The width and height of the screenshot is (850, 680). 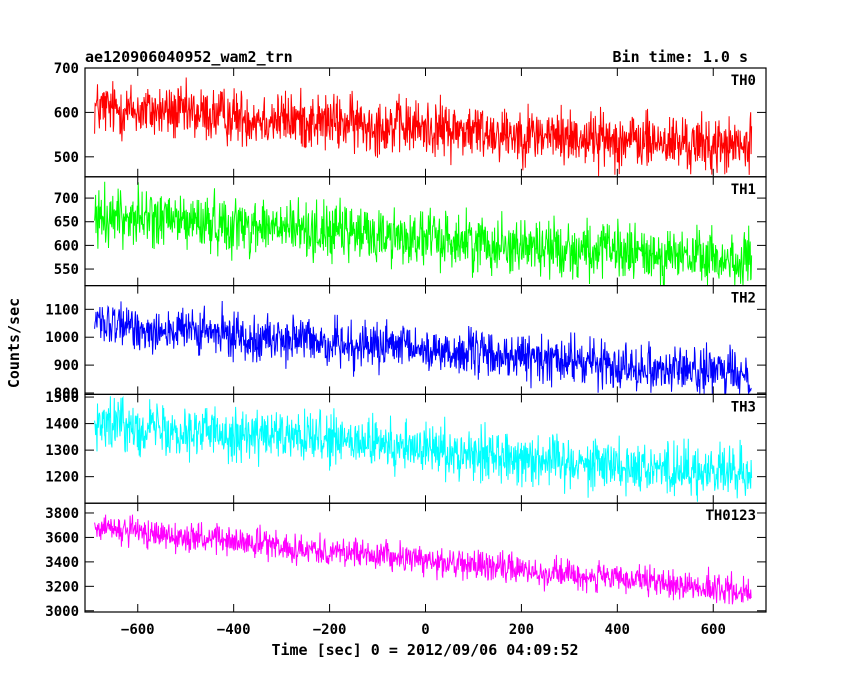 I want to click on x-tick-label: 400, so click(x=617, y=630).